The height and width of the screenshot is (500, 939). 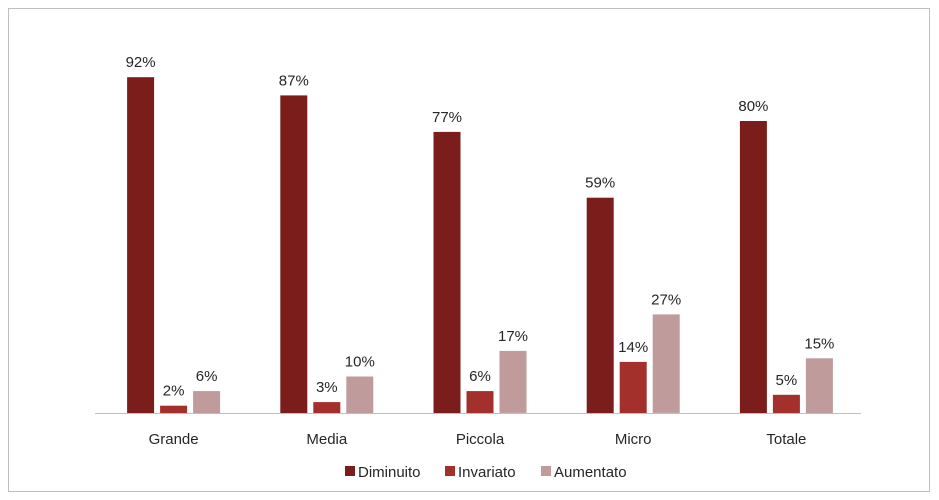 I want to click on bar-diminuito-piccola, so click(x=447, y=272).